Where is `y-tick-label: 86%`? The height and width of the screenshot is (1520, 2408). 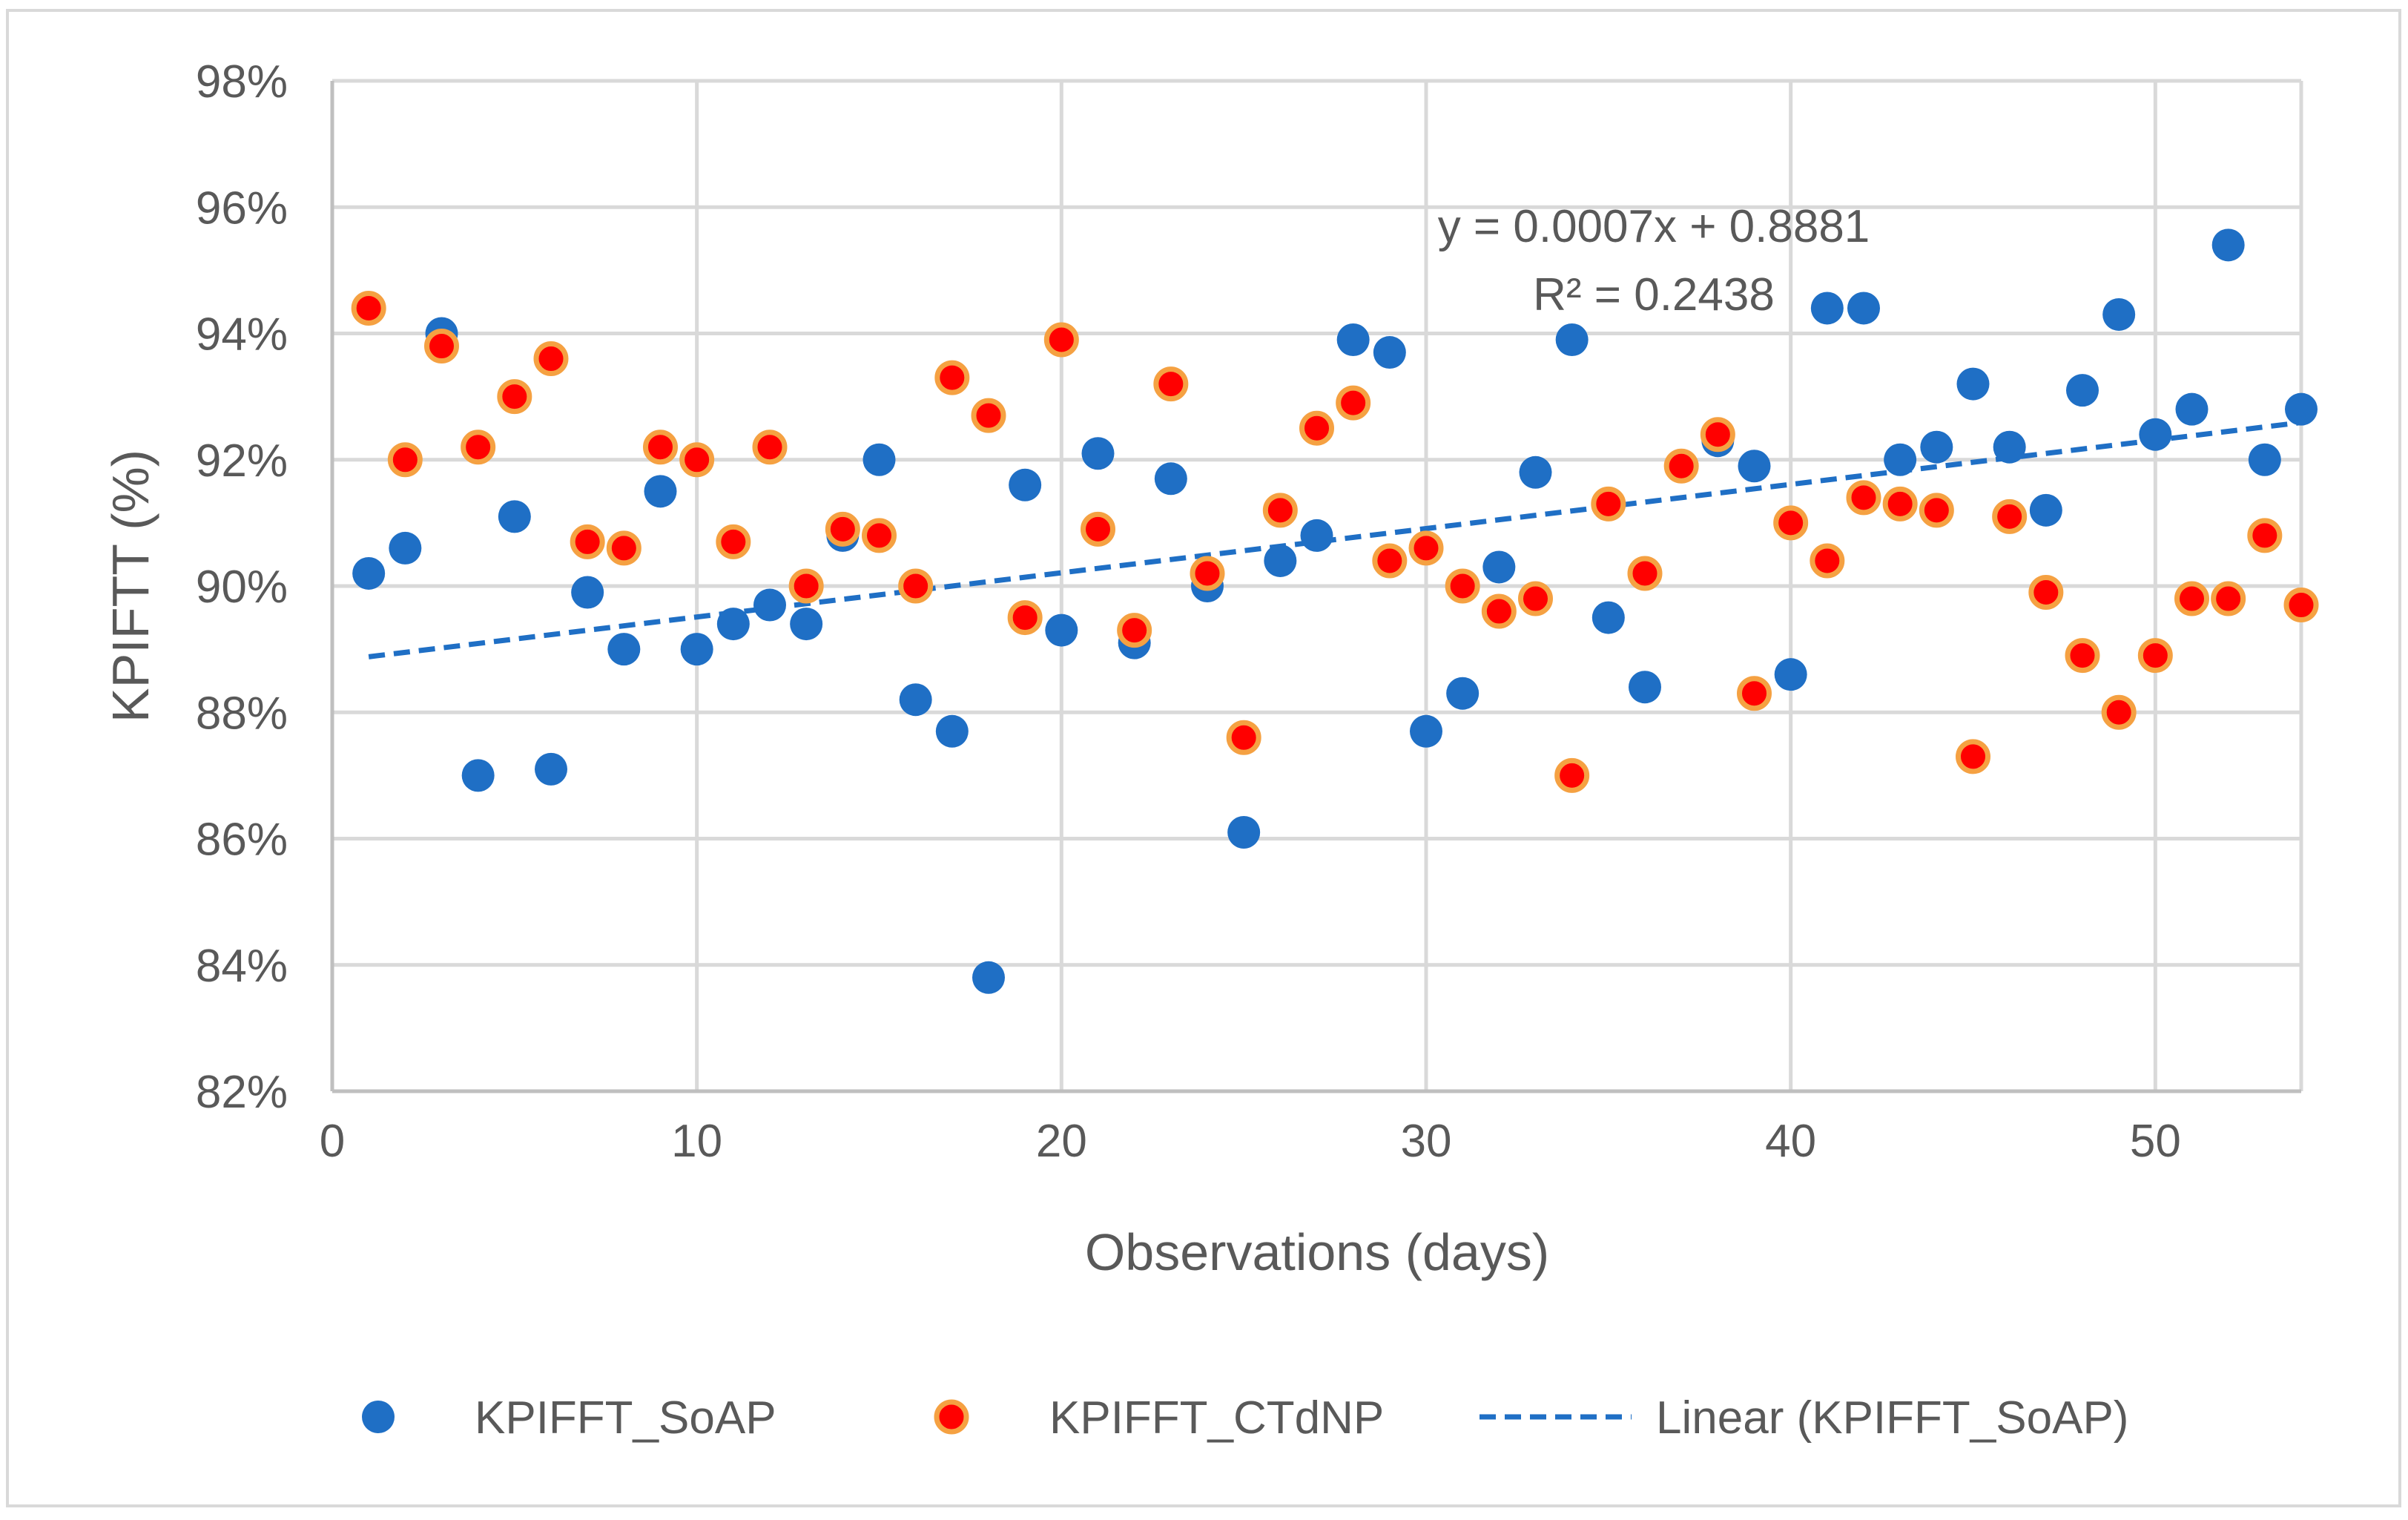
y-tick-label: 86% is located at coordinates (242, 840).